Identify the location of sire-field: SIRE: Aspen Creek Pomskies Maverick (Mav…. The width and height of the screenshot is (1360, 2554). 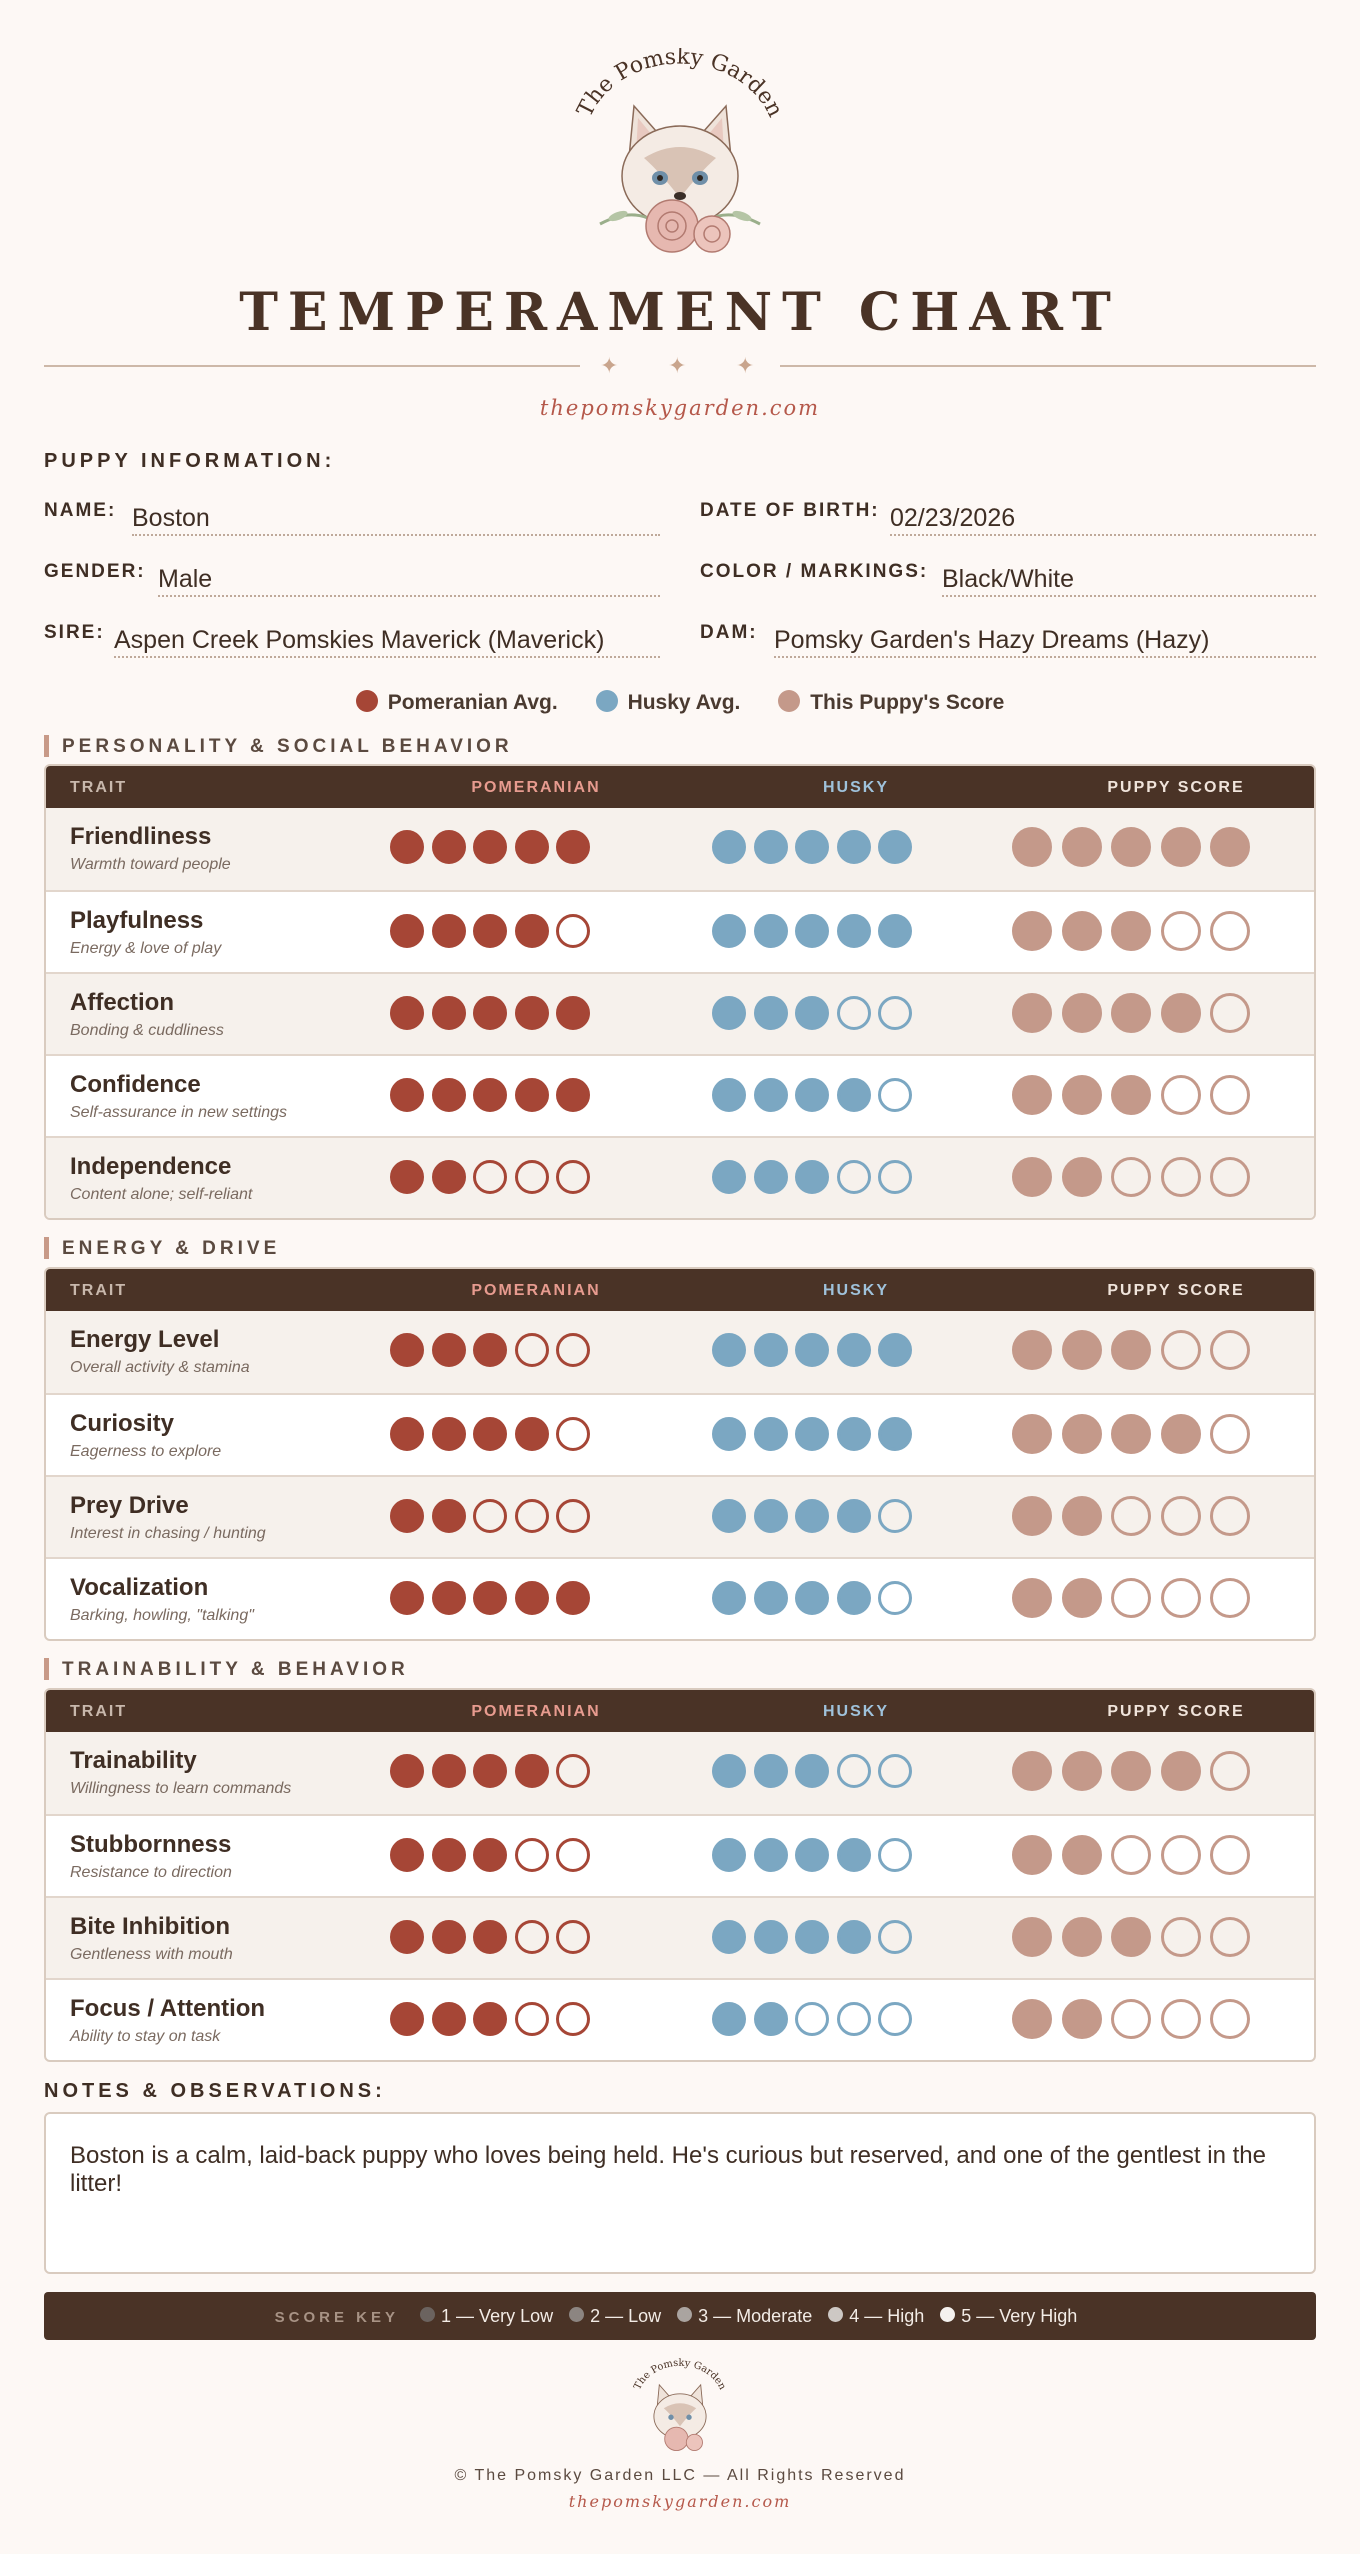
(352, 640).